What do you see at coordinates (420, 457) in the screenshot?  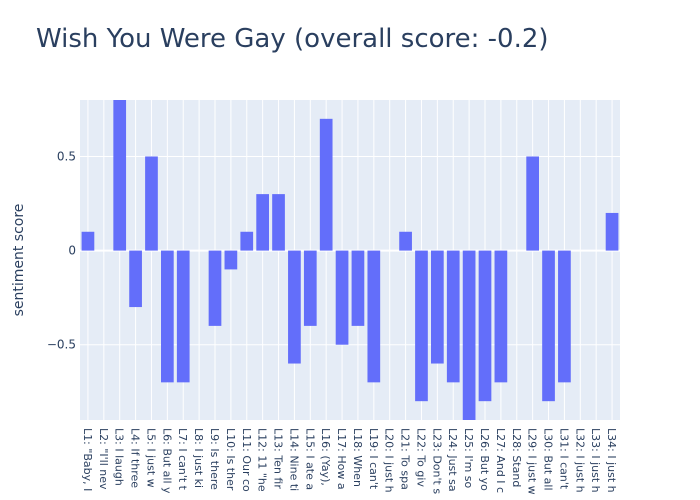 I see `x-tick-label: L22: To giv` at bounding box center [420, 457].